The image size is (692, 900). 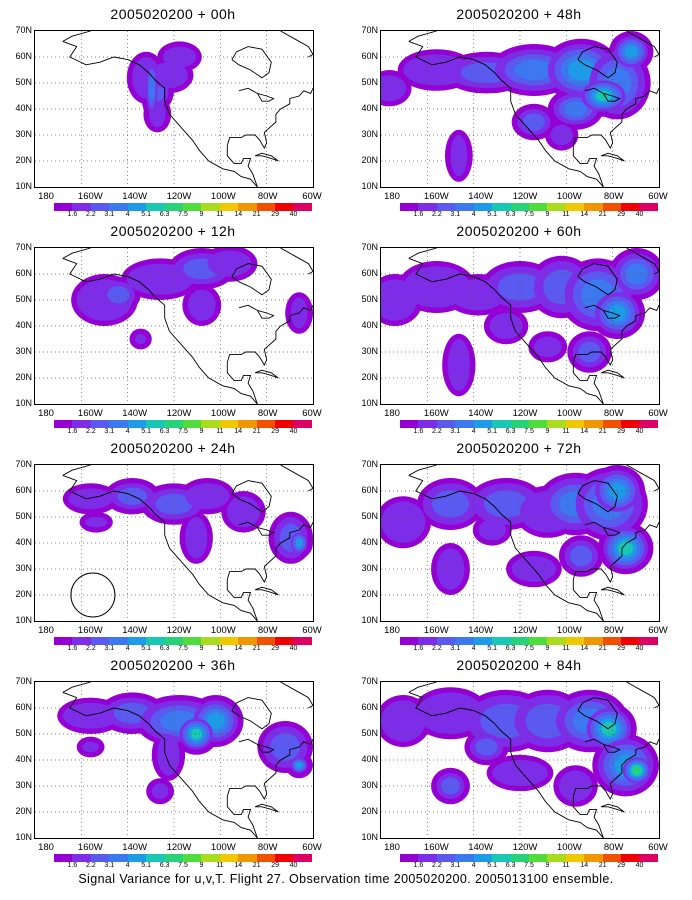 I want to click on lat-tick-label: 50N, so click(x=369, y=733).